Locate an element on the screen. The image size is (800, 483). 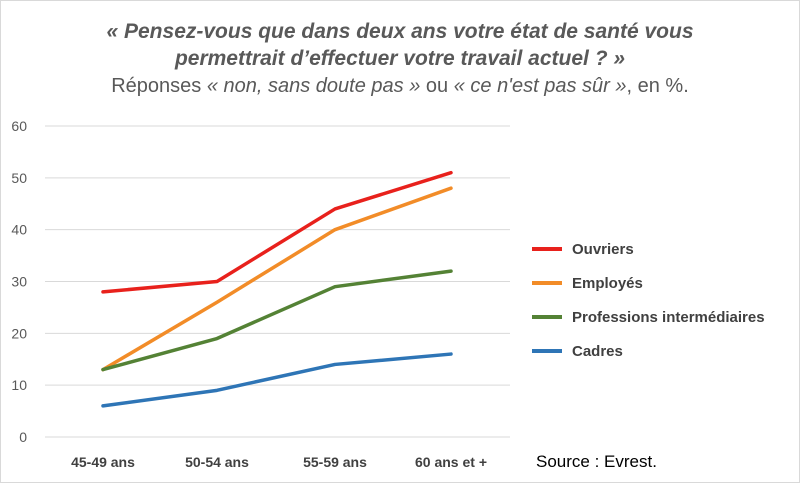
legend-label: Employés is located at coordinates (607, 283).